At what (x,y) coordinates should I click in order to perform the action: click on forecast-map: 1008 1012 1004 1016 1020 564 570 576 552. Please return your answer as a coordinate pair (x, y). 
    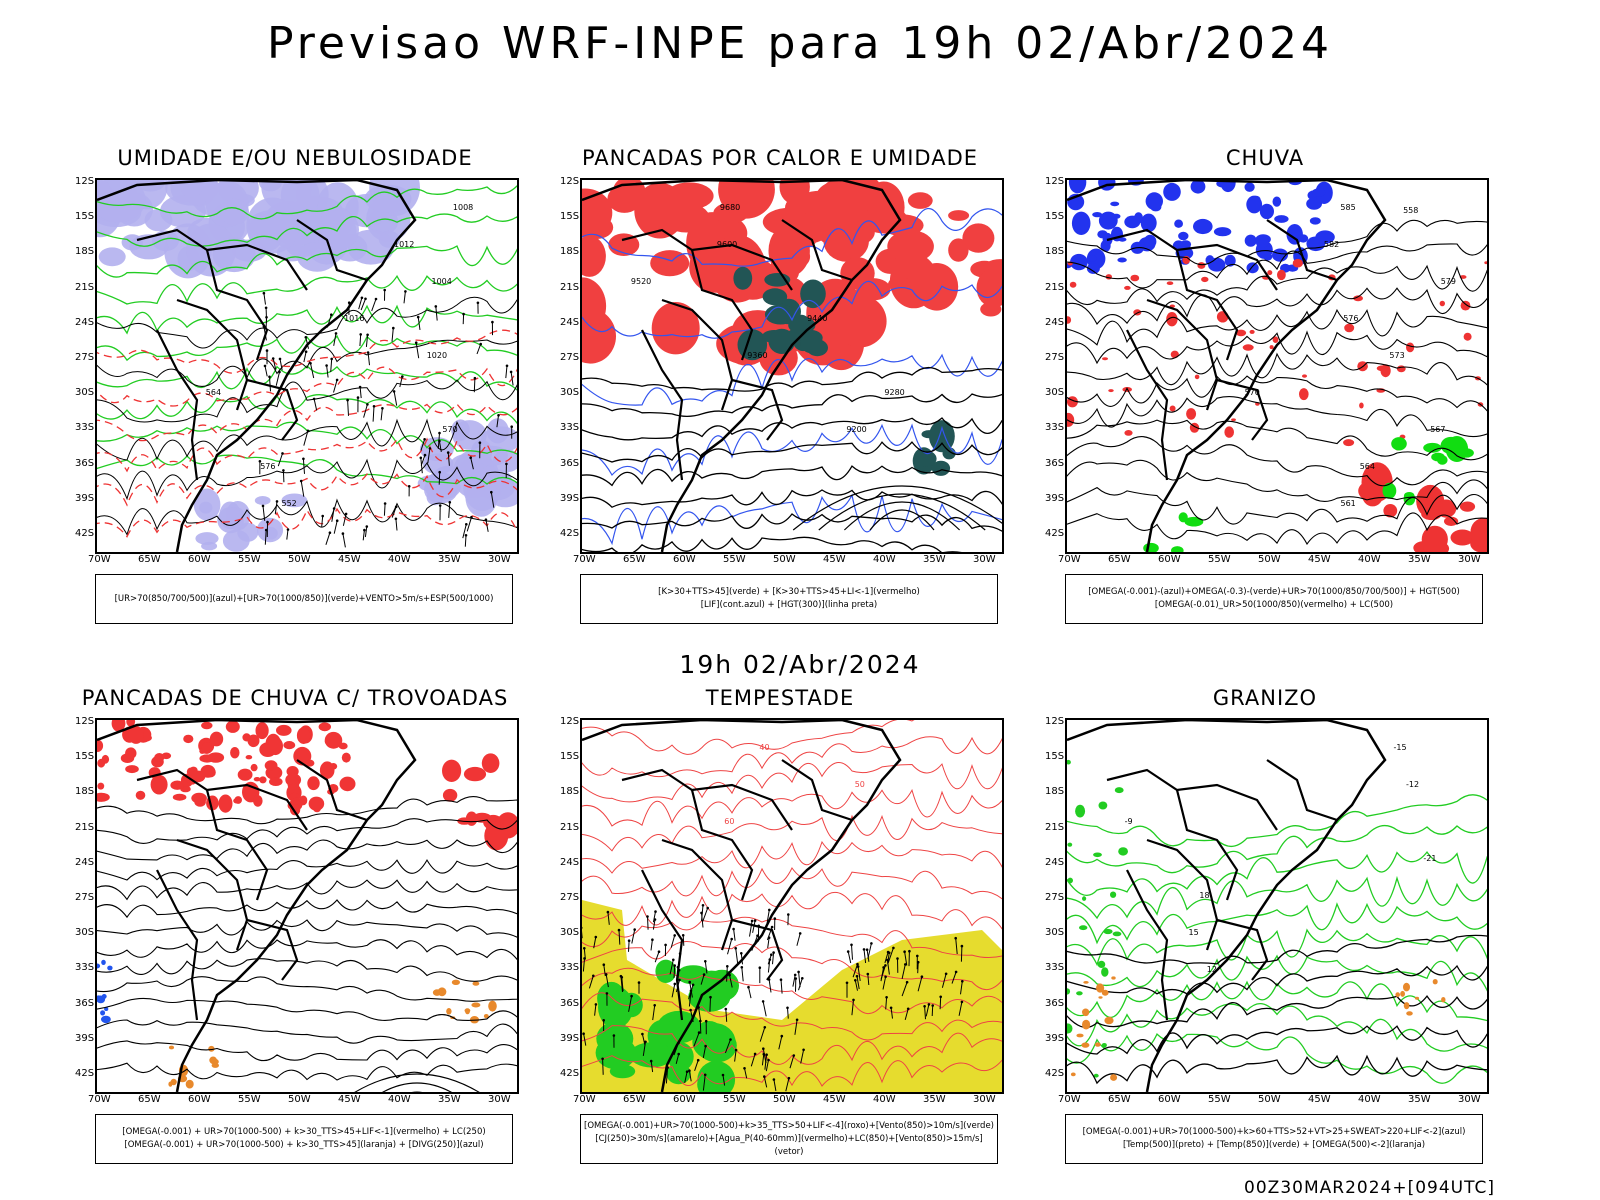
    Looking at the image, I should click on (307, 366).